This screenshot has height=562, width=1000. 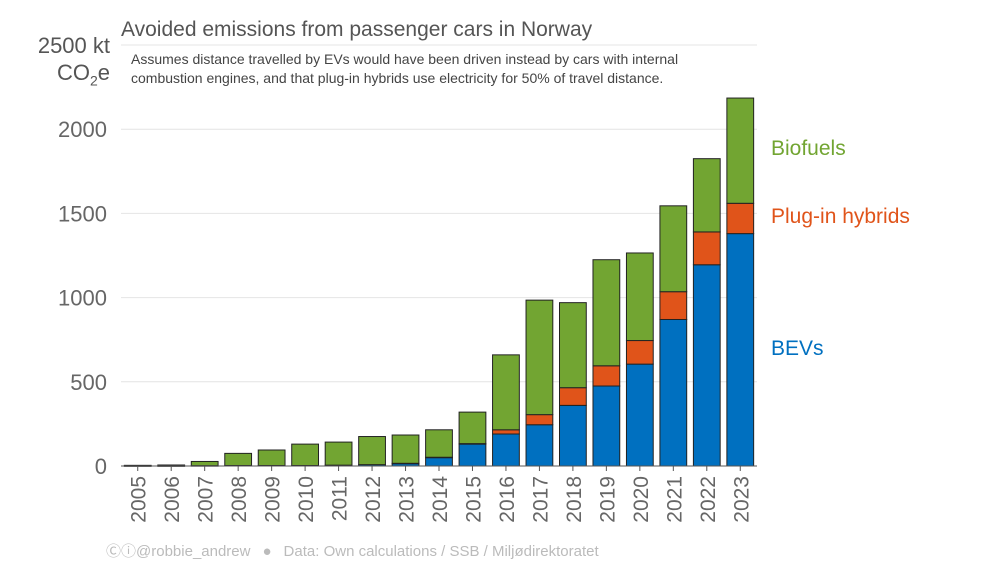 What do you see at coordinates (473, 499) in the screenshot?
I see `x-tick-label: 2015` at bounding box center [473, 499].